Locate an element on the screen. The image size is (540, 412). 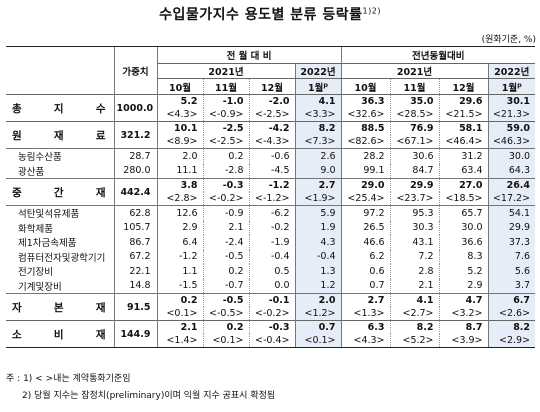
weight-value: 28.7 is located at coordinates (135, 156).